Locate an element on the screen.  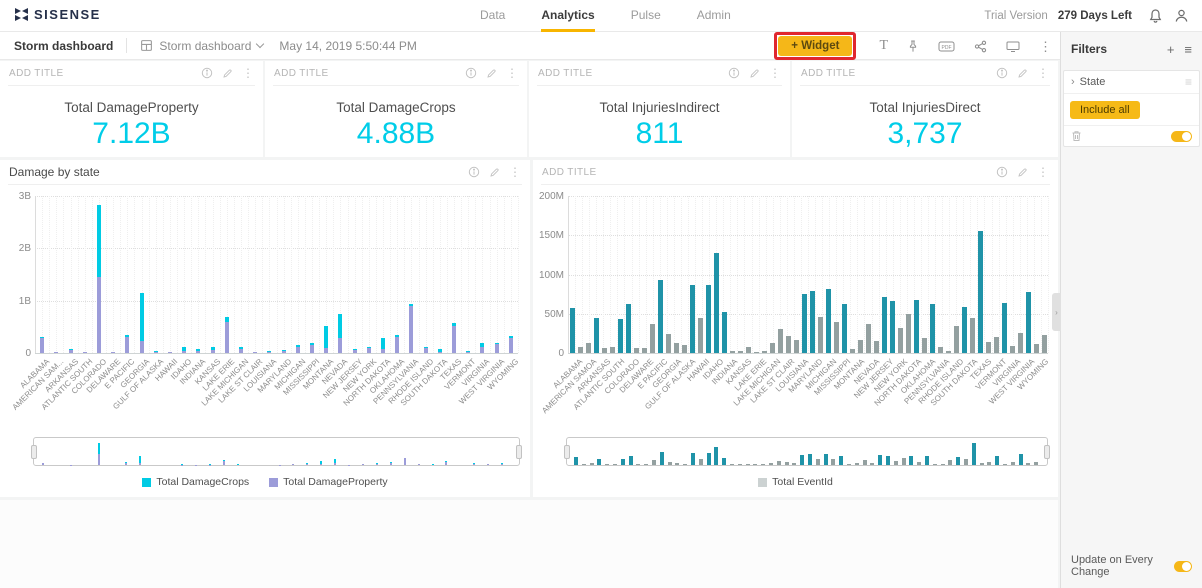
user-icon is located at coordinates (1182, 16).